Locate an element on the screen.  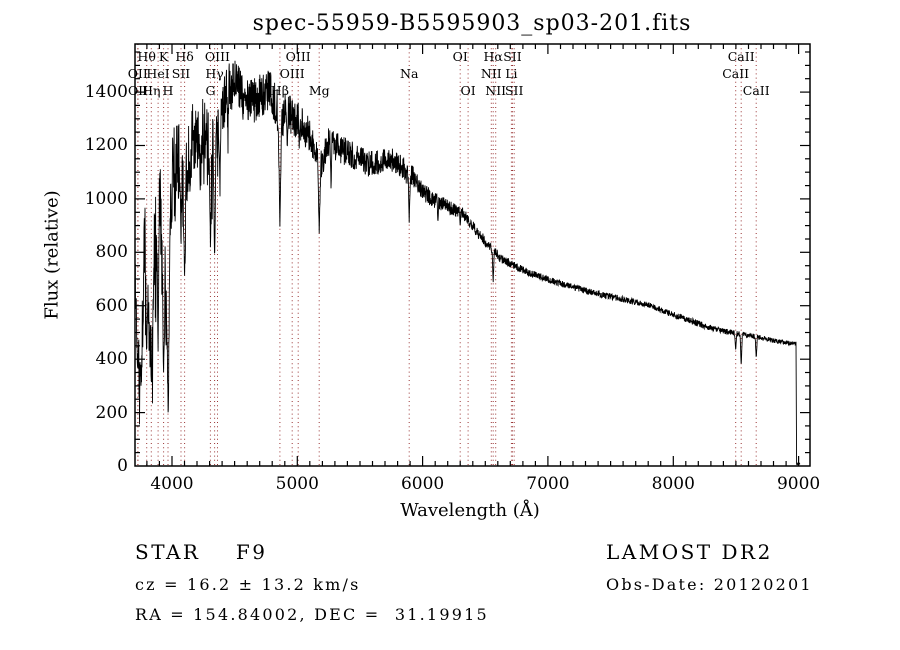
x-tick-label: 9000 is located at coordinates (798, 484).